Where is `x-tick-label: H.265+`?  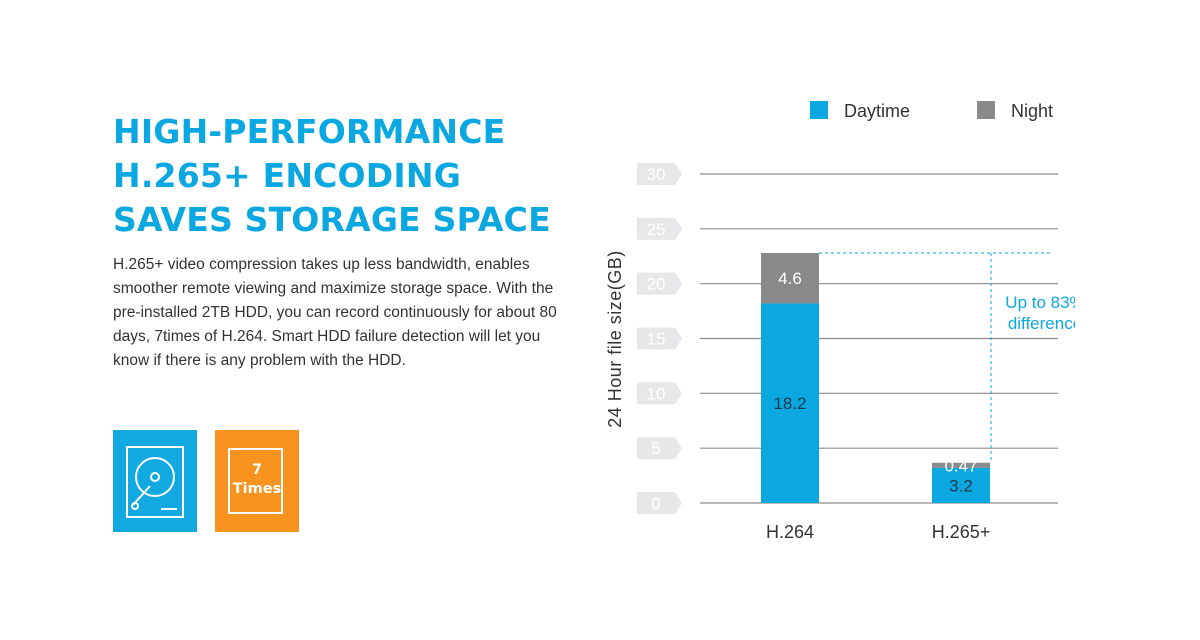 x-tick-label: H.265+ is located at coordinates (961, 532).